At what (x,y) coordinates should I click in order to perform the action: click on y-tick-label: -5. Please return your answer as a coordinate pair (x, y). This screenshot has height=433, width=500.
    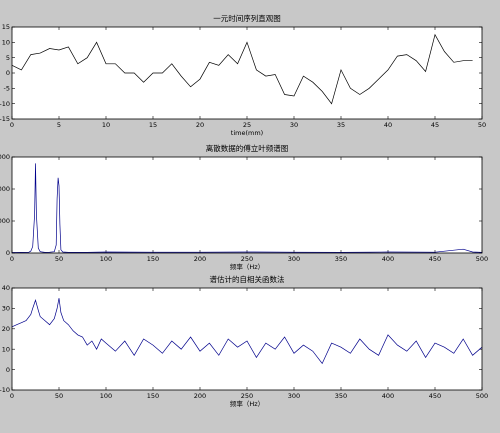
    Looking at the image, I should click on (7, 89).